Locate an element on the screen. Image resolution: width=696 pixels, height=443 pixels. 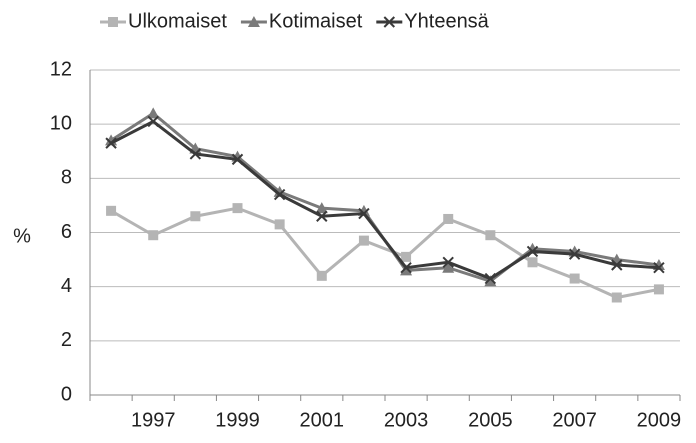
y-tick-label: 0 is located at coordinates (66, 394).